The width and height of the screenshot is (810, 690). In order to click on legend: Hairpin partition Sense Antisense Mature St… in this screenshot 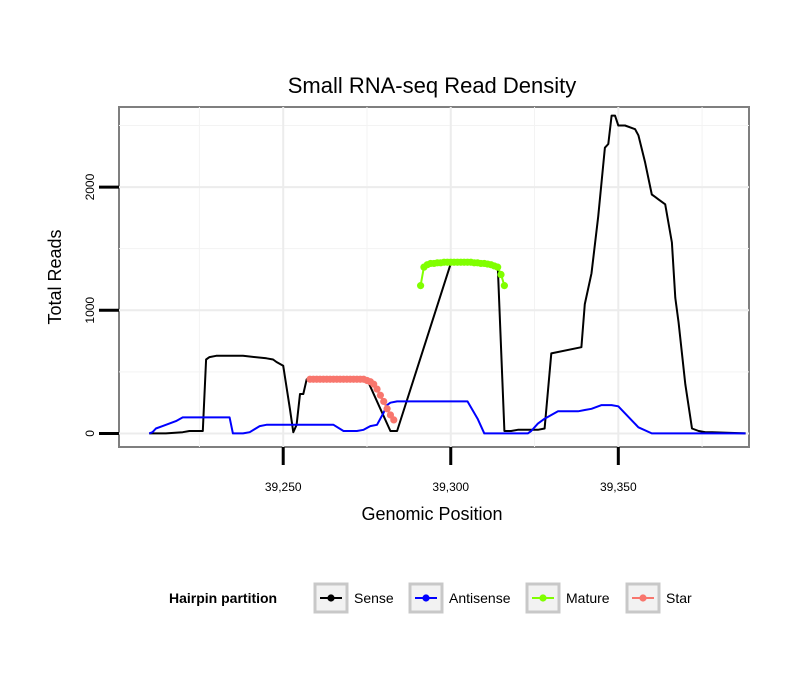, I will do `click(430, 598)`.